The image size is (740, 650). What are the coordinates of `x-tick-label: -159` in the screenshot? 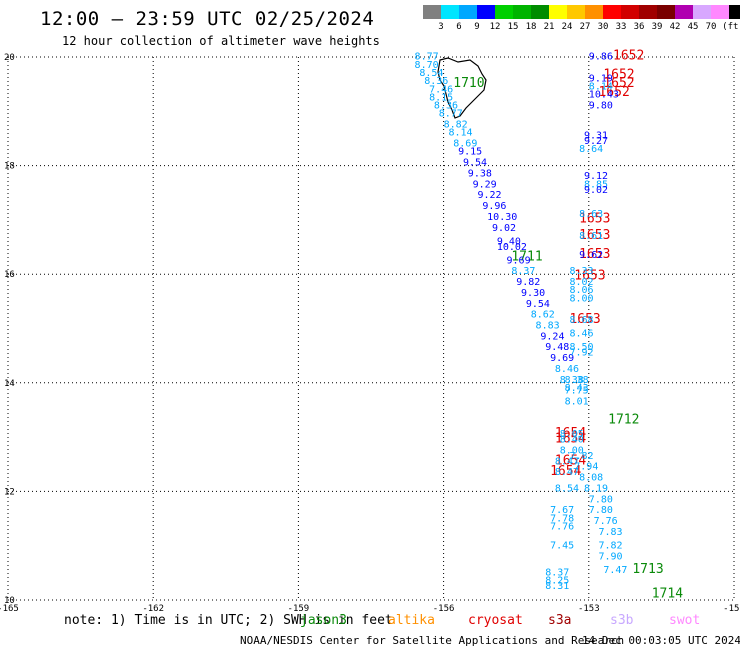 It's located at (299, 609).